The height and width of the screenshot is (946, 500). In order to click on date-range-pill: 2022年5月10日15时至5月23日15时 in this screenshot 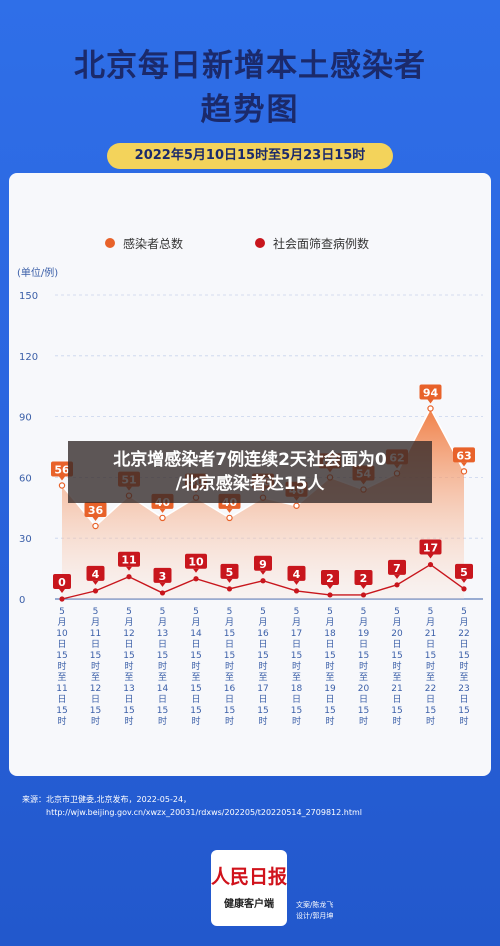, I will do `click(250, 156)`.